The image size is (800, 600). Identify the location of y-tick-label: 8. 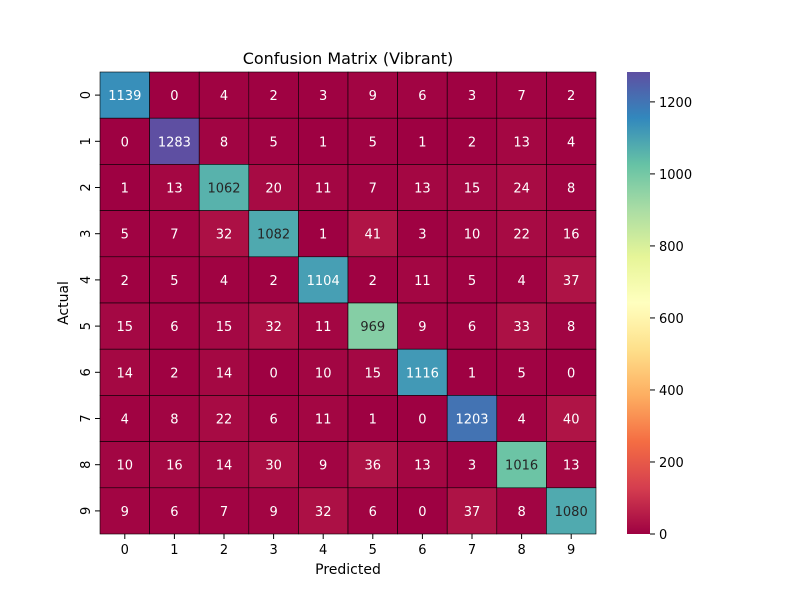
(86, 465).